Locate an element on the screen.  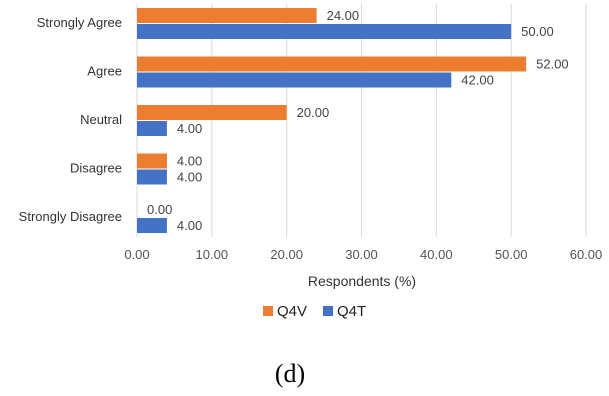
x-tick-label: 40.00 is located at coordinates (436, 254).